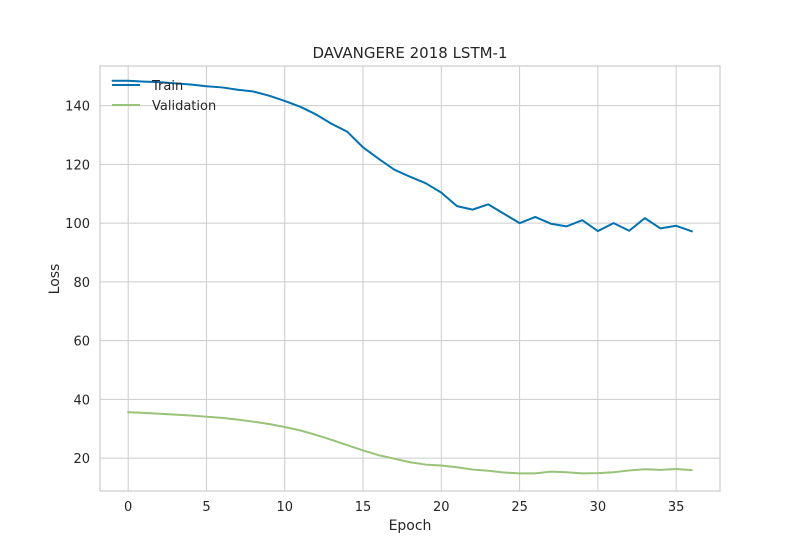 This screenshot has height=550, width=800. Describe the element at coordinates (167, 86) in the screenshot. I see `legend-label-train: Train` at that location.